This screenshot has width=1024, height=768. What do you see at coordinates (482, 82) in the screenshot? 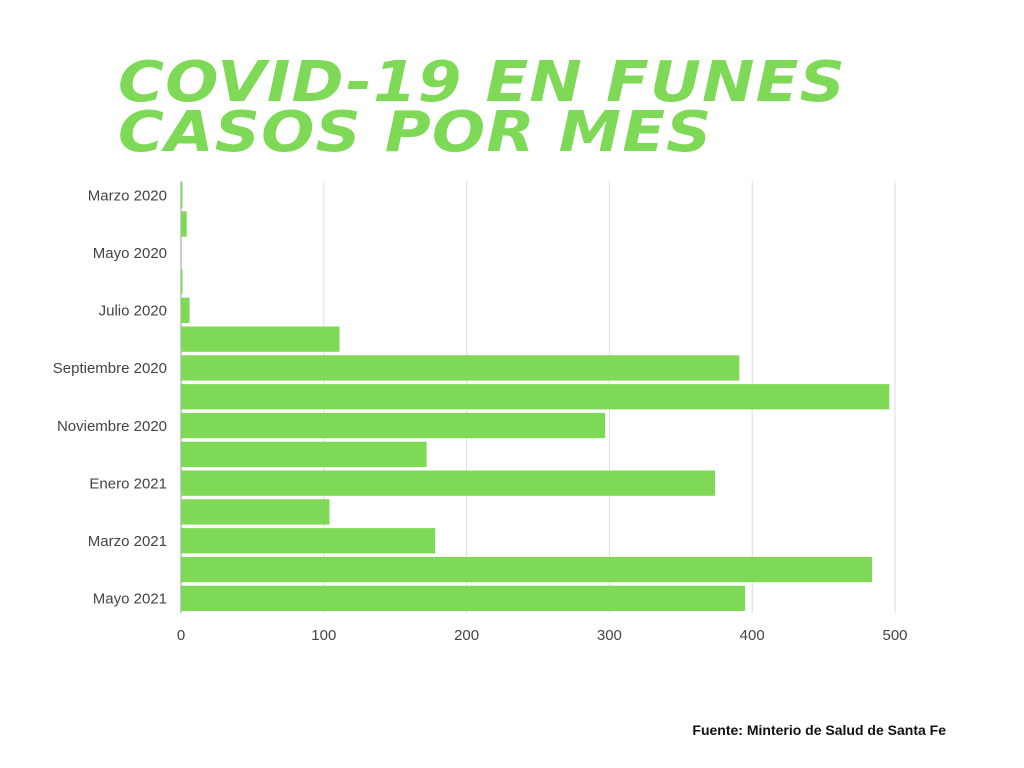
I see `title-line-1: COVID-19 EN FUNES` at bounding box center [482, 82].